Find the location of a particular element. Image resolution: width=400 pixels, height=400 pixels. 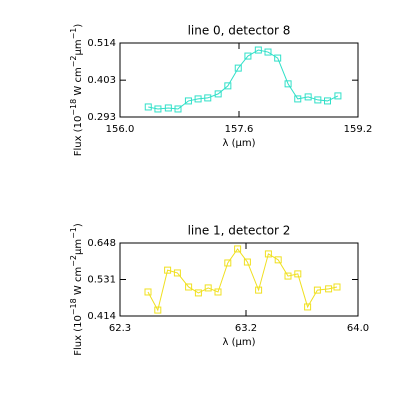

x-tick-label: 62.3 is located at coordinates (120, 328).